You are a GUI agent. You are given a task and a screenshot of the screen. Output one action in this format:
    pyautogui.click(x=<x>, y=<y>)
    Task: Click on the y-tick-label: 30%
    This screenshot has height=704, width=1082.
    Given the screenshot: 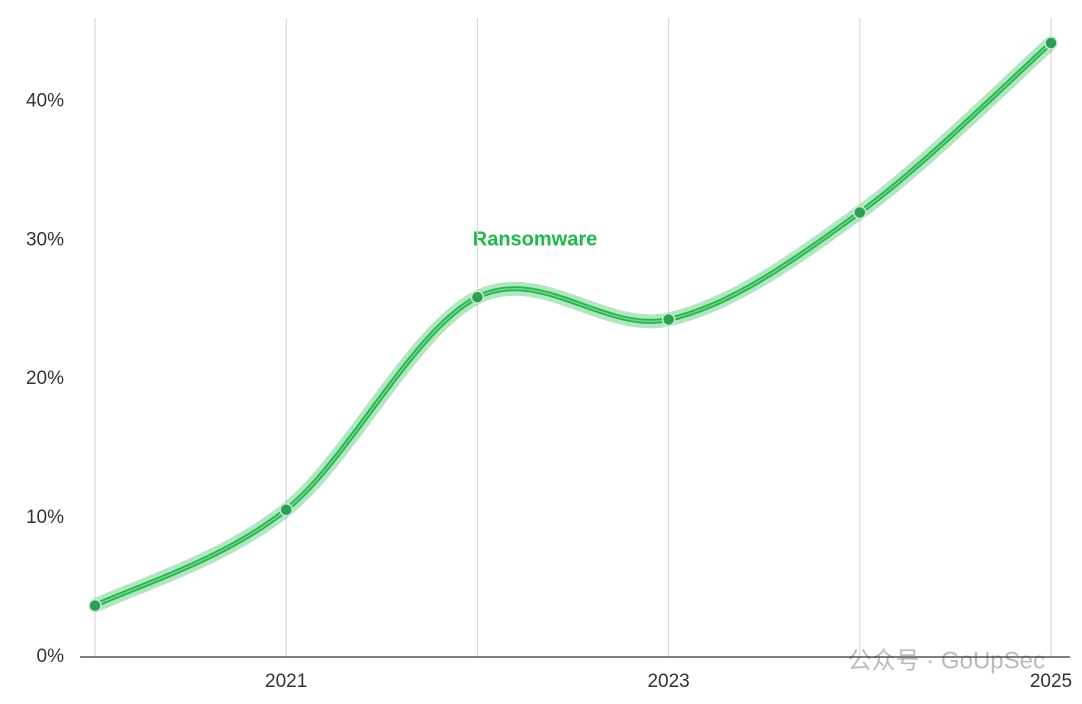 What is the action you would take?
    pyautogui.click(x=45, y=239)
    